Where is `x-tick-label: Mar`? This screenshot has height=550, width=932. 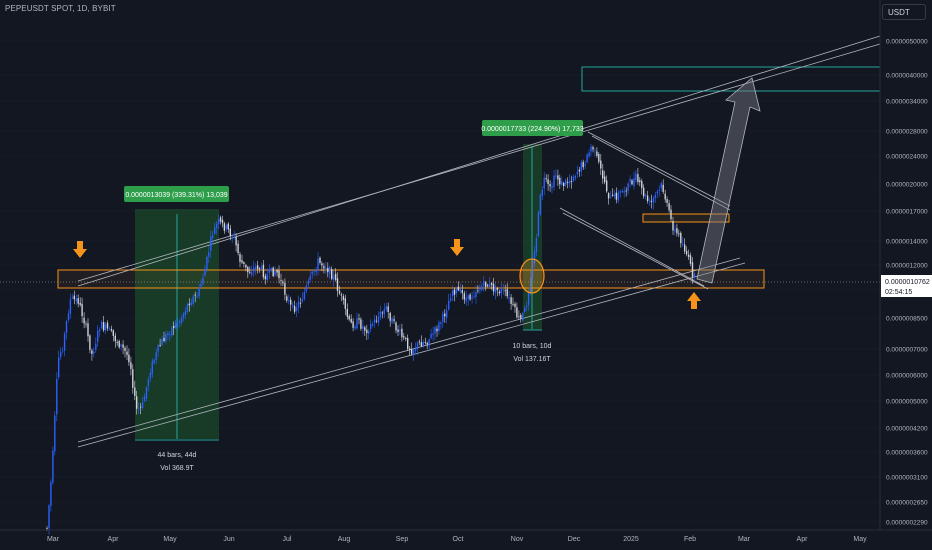
x-tick-label: Mar is located at coordinates (53, 539).